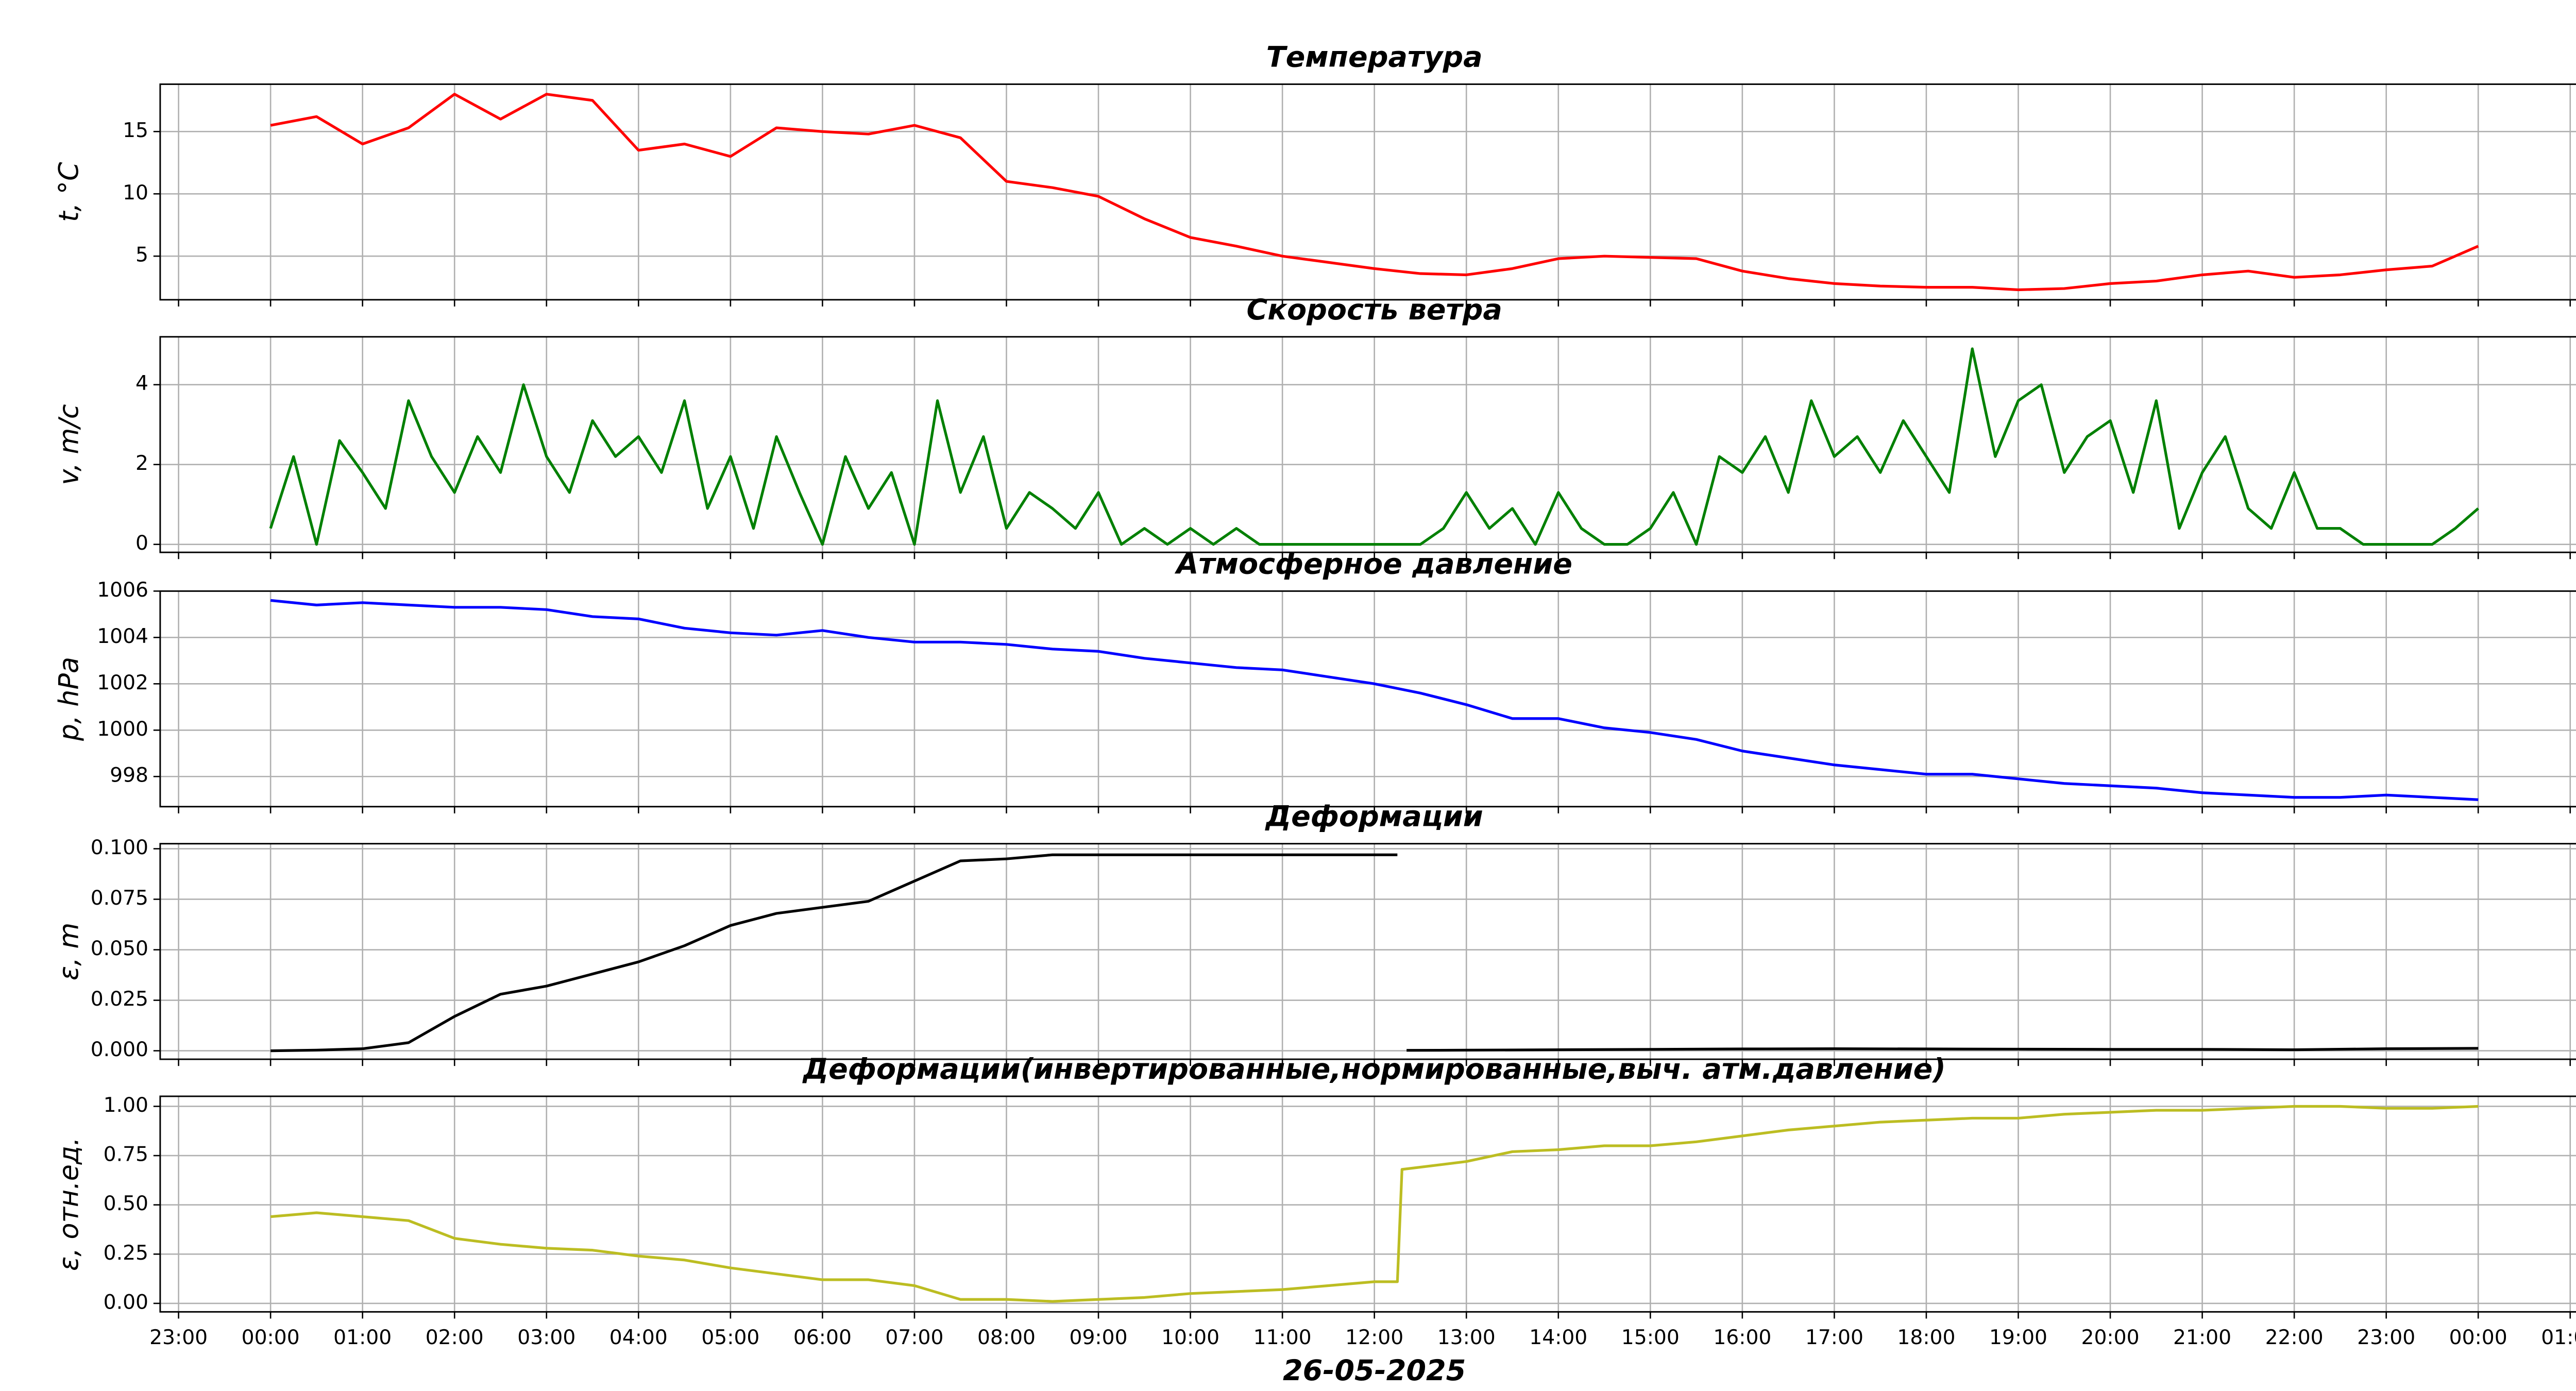  I want to click on x-tick-label: 02:00, so click(455, 1337).